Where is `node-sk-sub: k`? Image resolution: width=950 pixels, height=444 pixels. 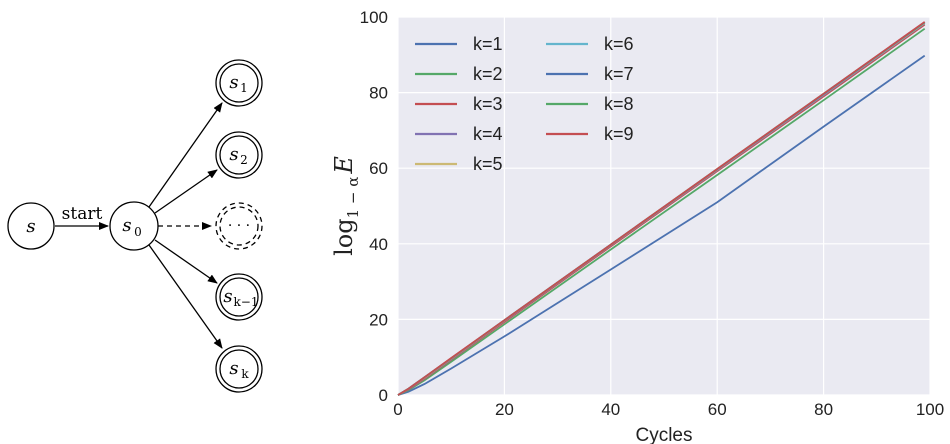 node-sk-sub: k is located at coordinates (245, 374).